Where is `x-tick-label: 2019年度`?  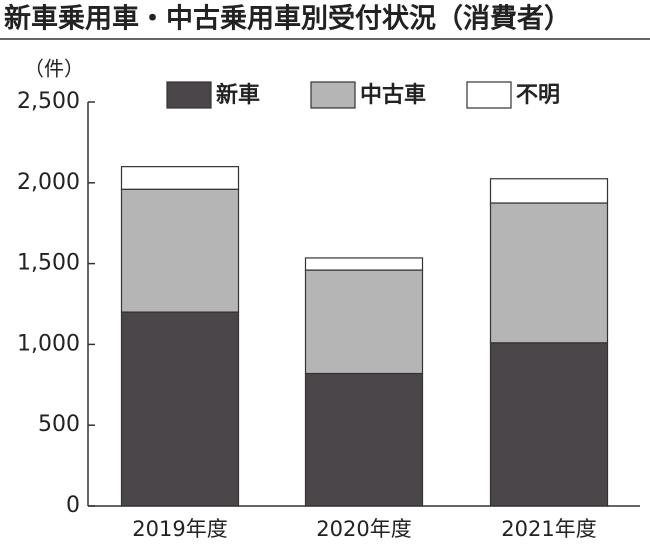
x-tick-label: 2019年度 is located at coordinates (179, 529).